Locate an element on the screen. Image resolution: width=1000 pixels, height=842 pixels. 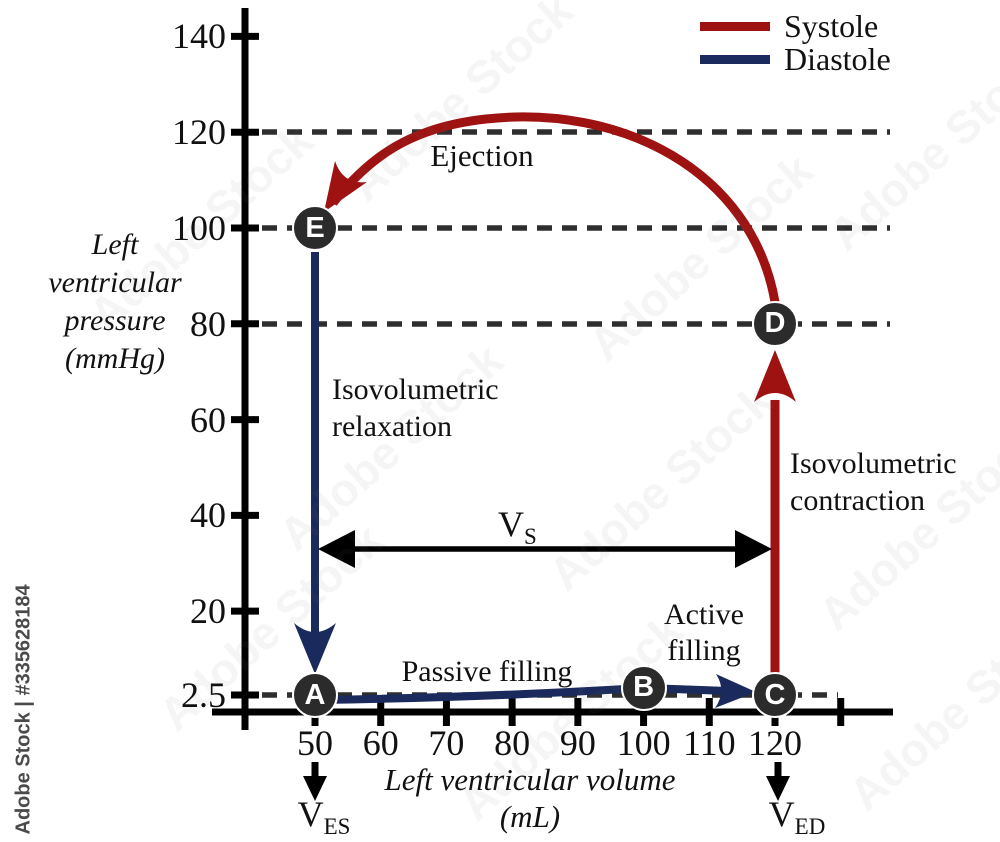
ejection-curve is located at coordinates (554, 207).